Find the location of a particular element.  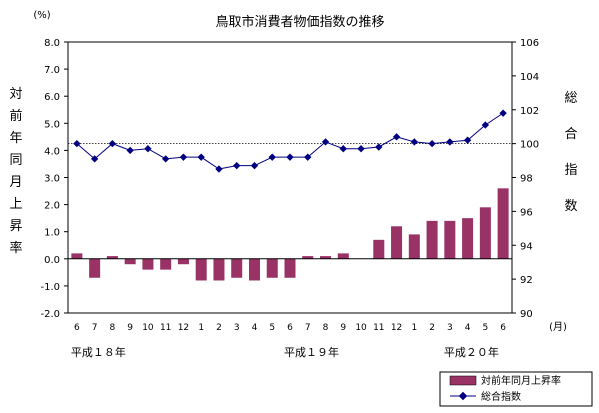

right-axis-title-text: 総合指数 is located at coordinates (570, 152).